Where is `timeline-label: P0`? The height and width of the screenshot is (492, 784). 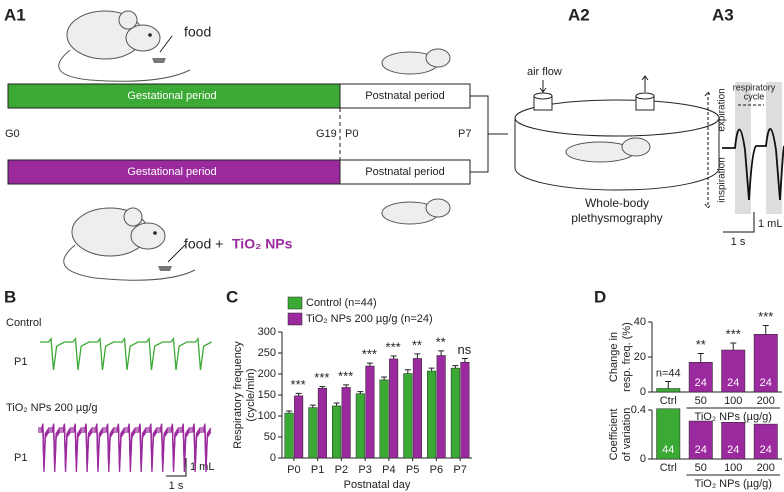
timeline-label: P0 is located at coordinates (351, 134).